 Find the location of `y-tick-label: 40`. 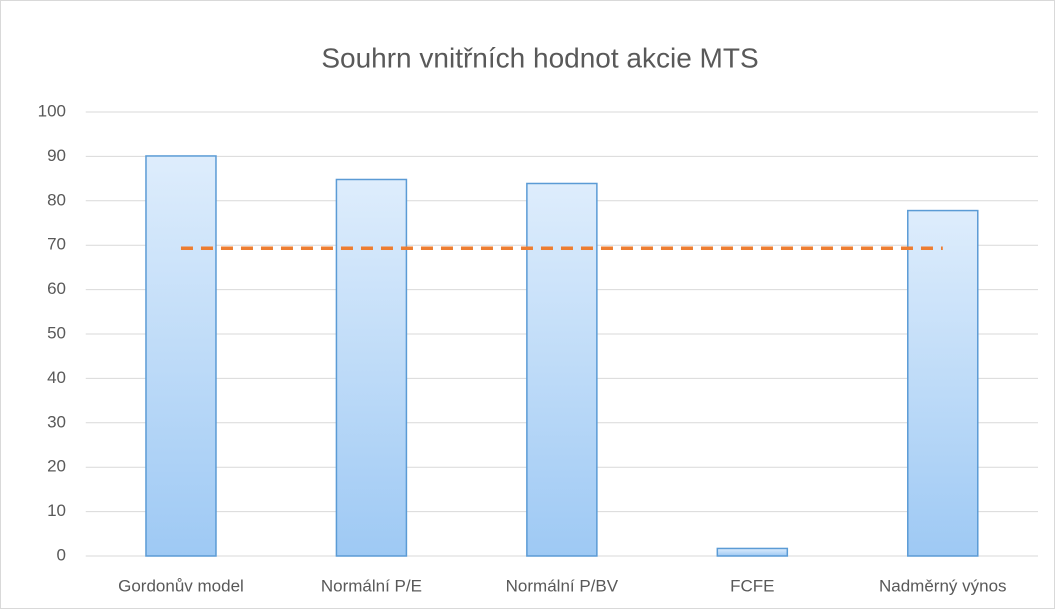

y-tick-label: 40 is located at coordinates (56, 377).